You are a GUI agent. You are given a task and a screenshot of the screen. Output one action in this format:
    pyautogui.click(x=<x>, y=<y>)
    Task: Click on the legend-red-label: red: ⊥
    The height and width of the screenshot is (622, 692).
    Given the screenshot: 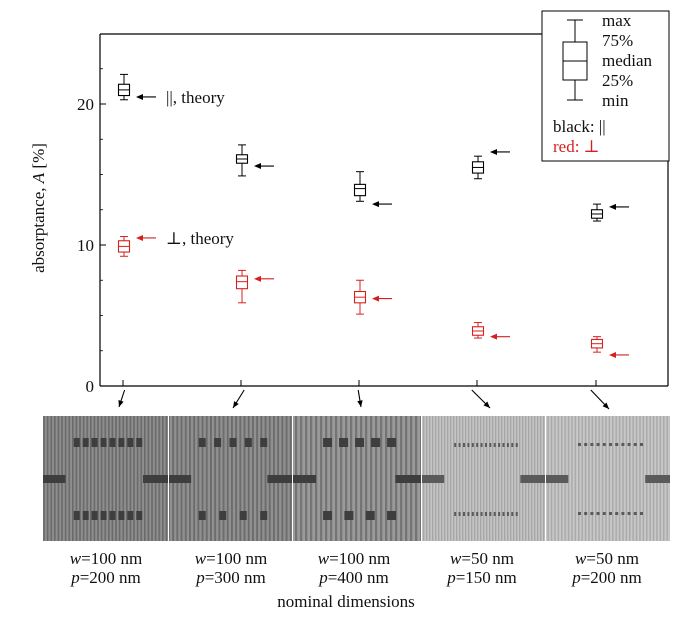 What is the action you would take?
    pyautogui.click(x=576, y=146)
    